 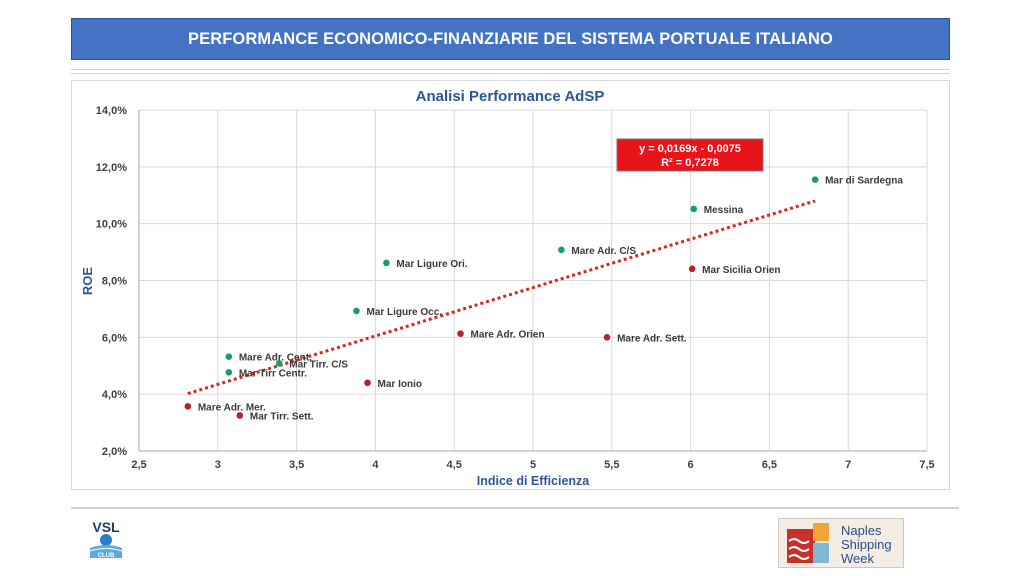 I want to click on vsl-logo-subtext: CLUB, so click(x=106, y=556).